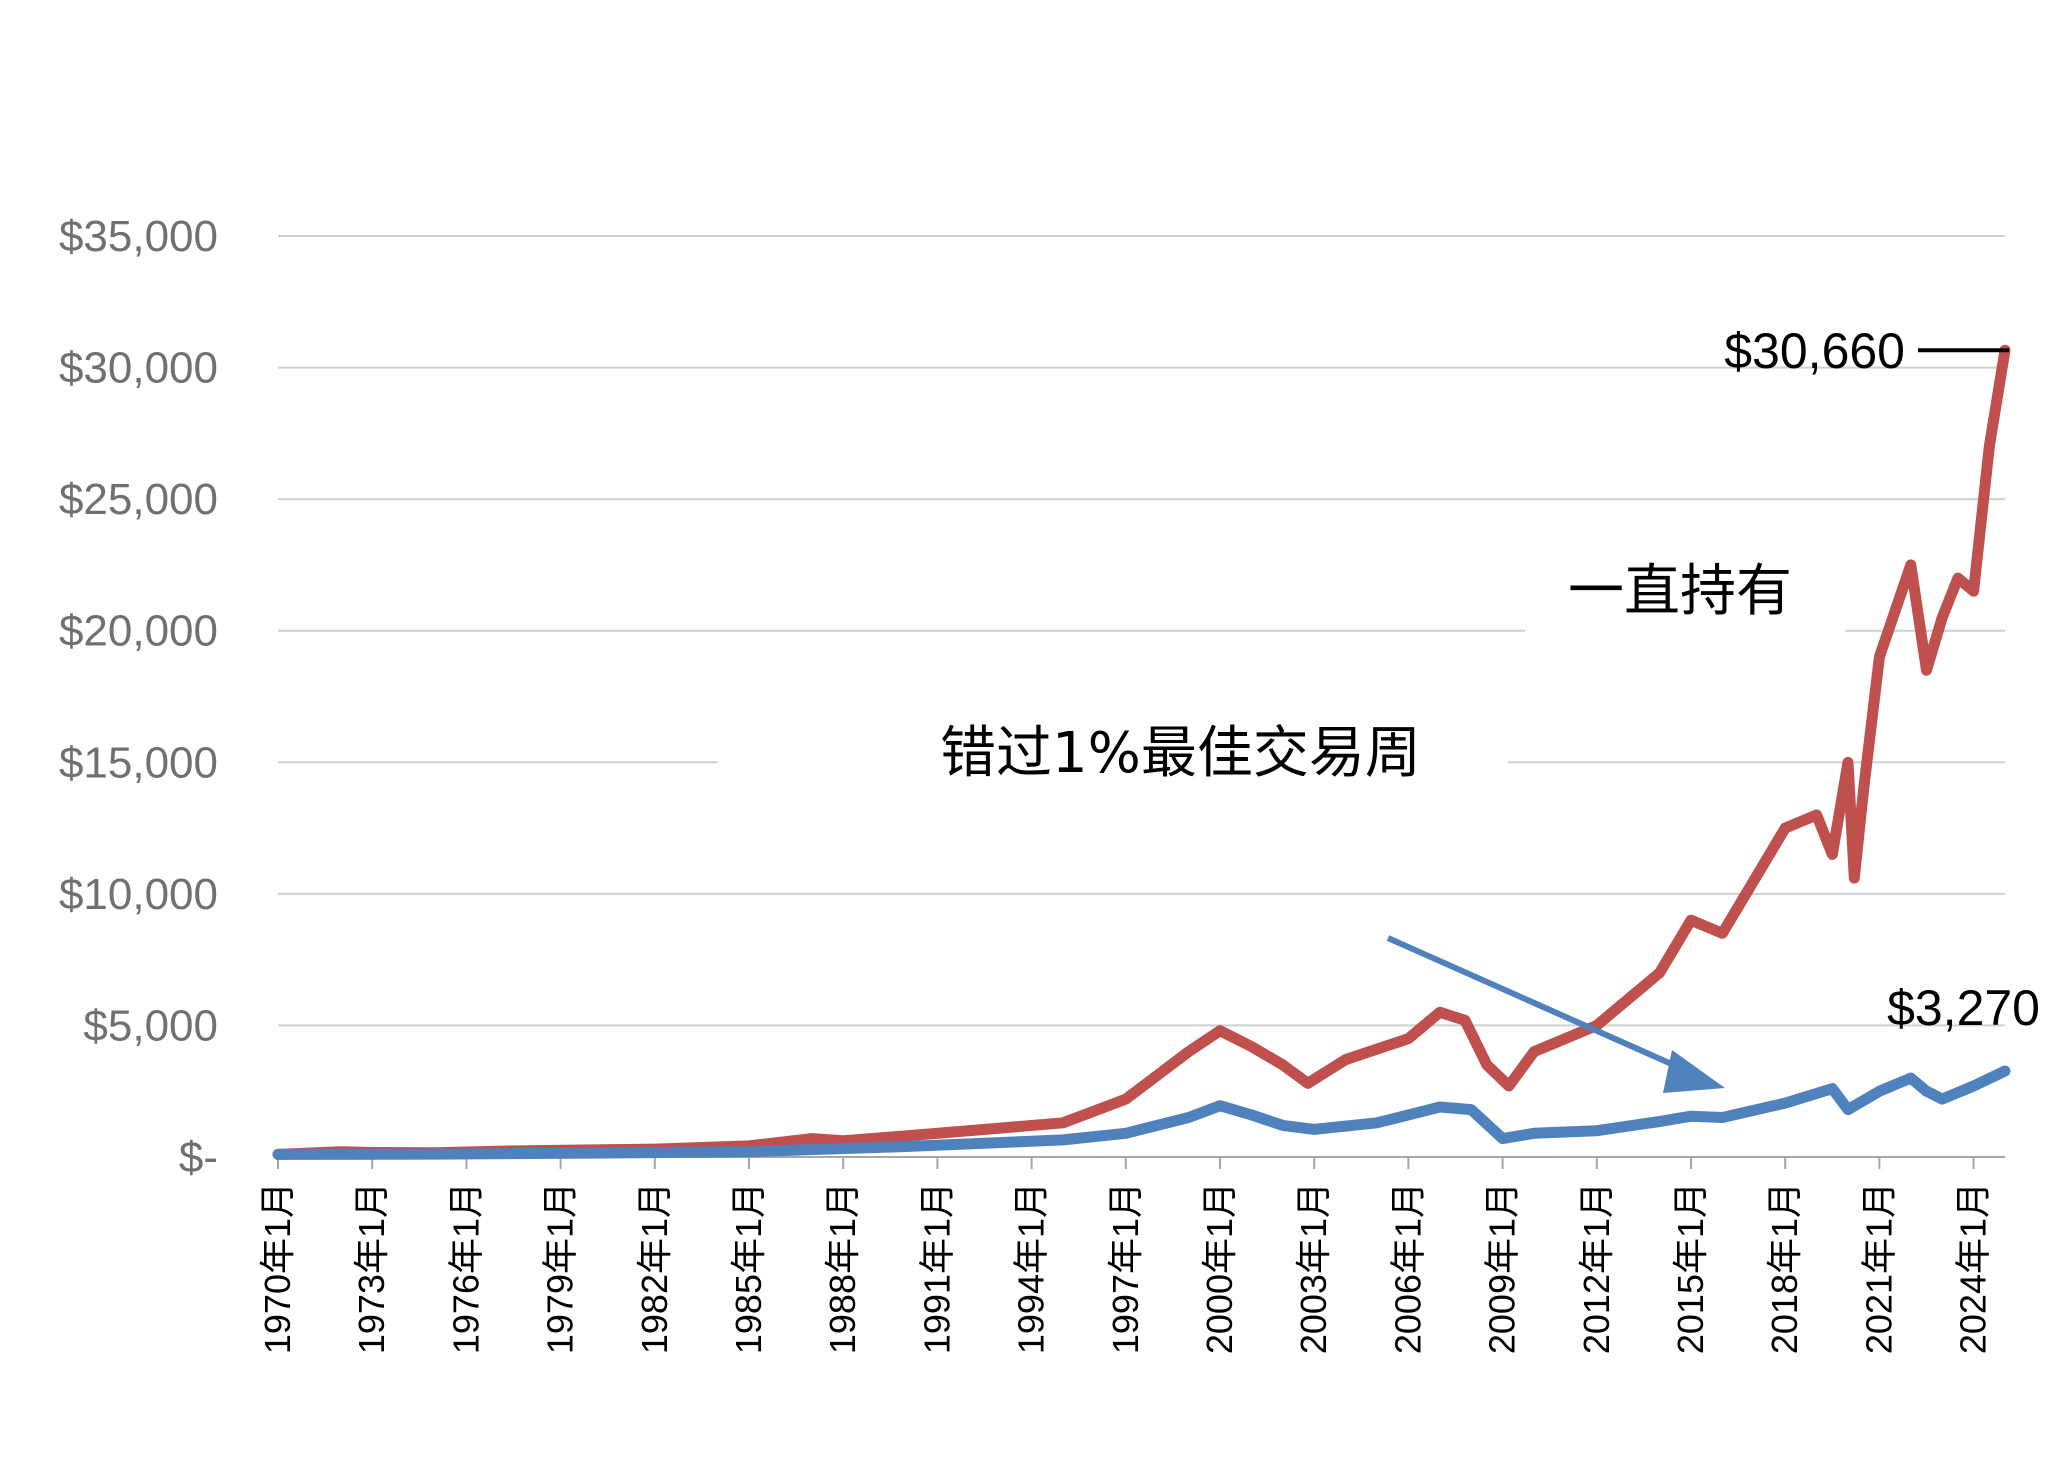 This screenshot has height=1465, width=2068. I want to click on y-tick-label: $35,000, so click(138, 236).